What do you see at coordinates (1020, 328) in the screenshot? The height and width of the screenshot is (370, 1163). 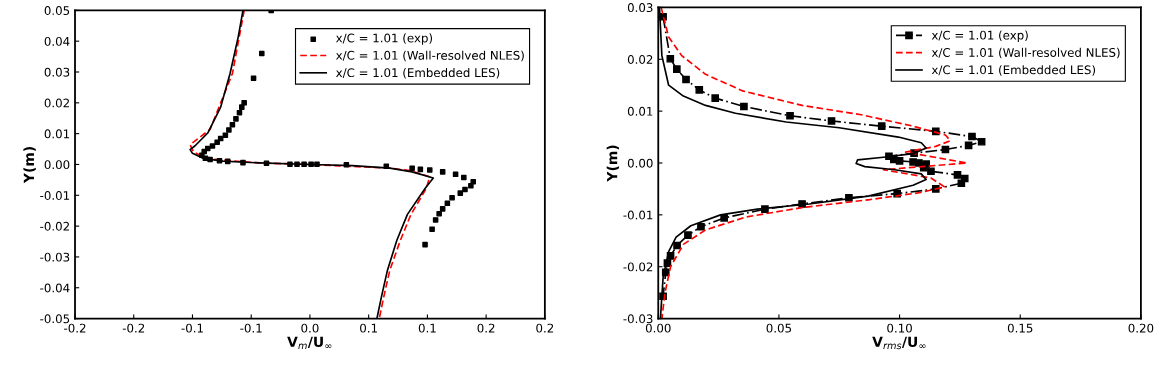 I see `x-tick-label: 0.15` at bounding box center [1020, 328].